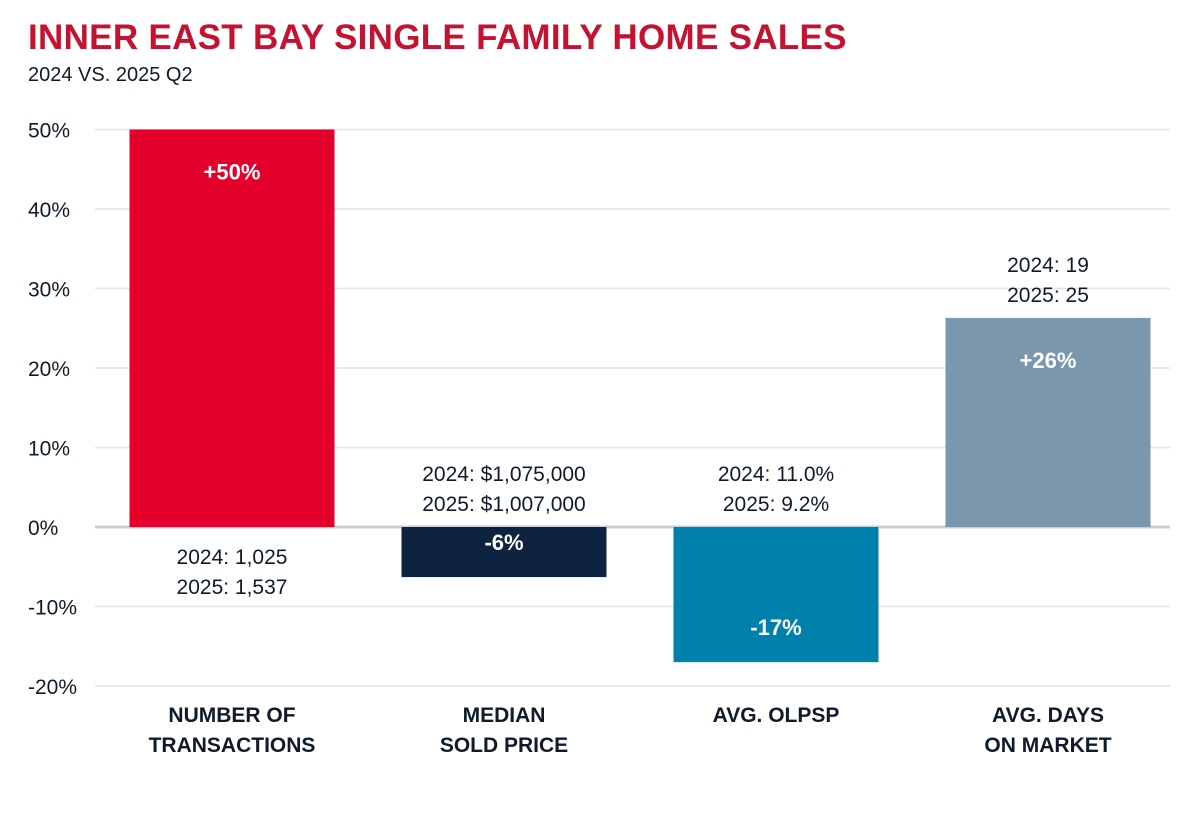 This screenshot has width=1200, height=828. Describe the element at coordinates (43, 528) in the screenshot. I see `y-tick-label: 0%` at that location.